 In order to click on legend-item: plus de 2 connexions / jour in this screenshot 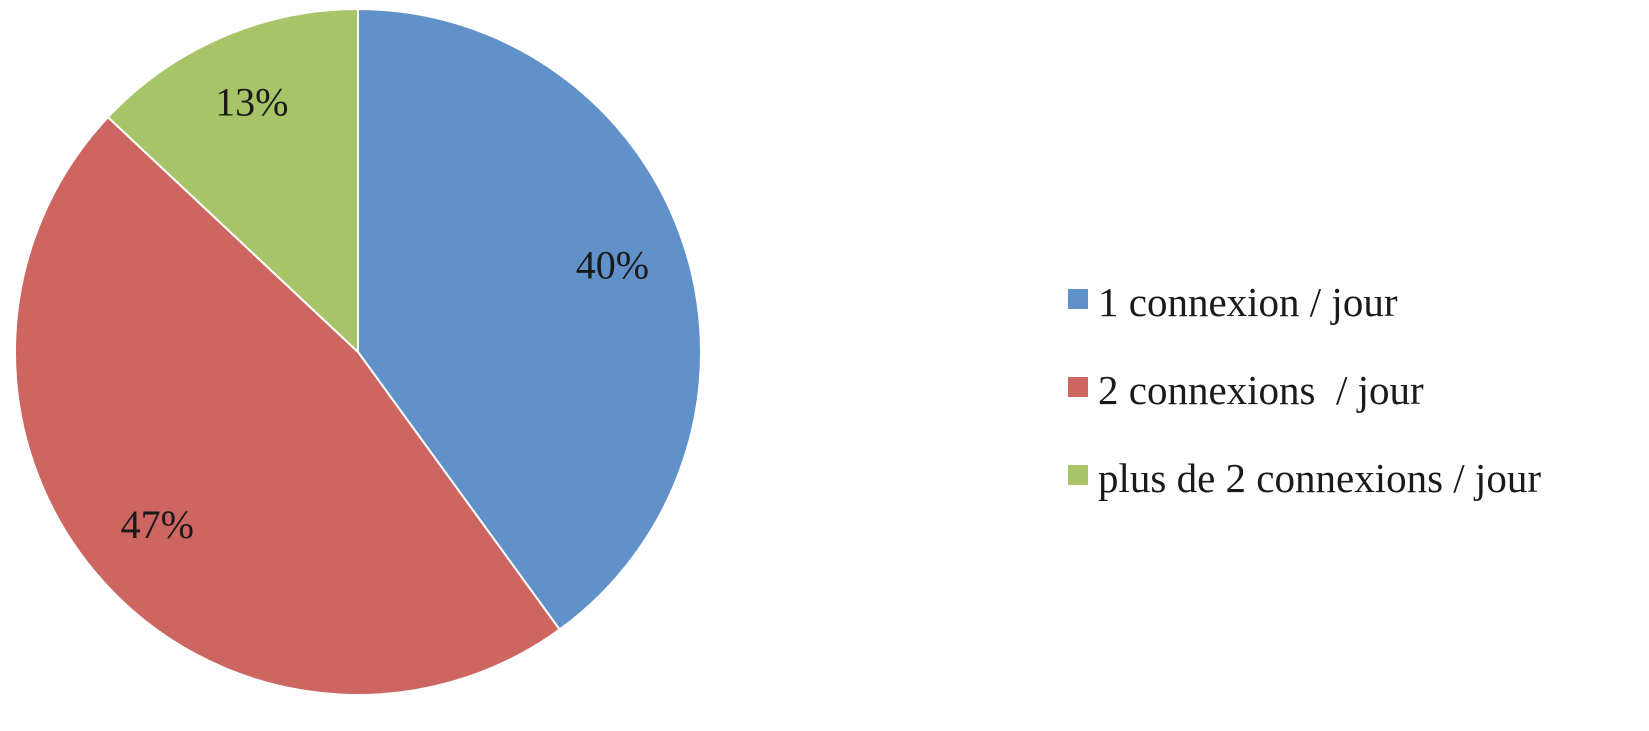, I will do `click(1355, 478)`.